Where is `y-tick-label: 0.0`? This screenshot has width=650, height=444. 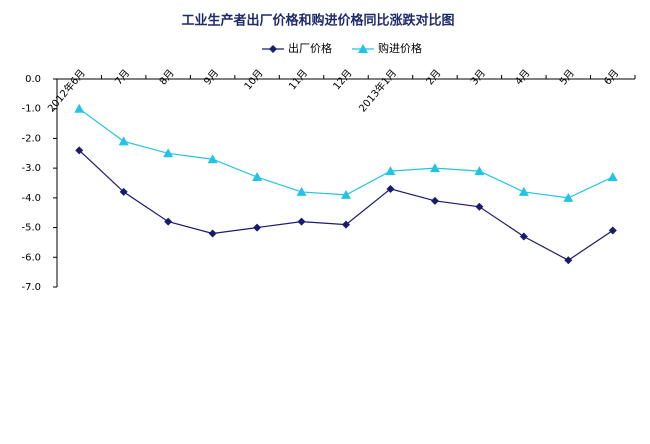 y-tick-label: 0.0 is located at coordinates (33, 79).